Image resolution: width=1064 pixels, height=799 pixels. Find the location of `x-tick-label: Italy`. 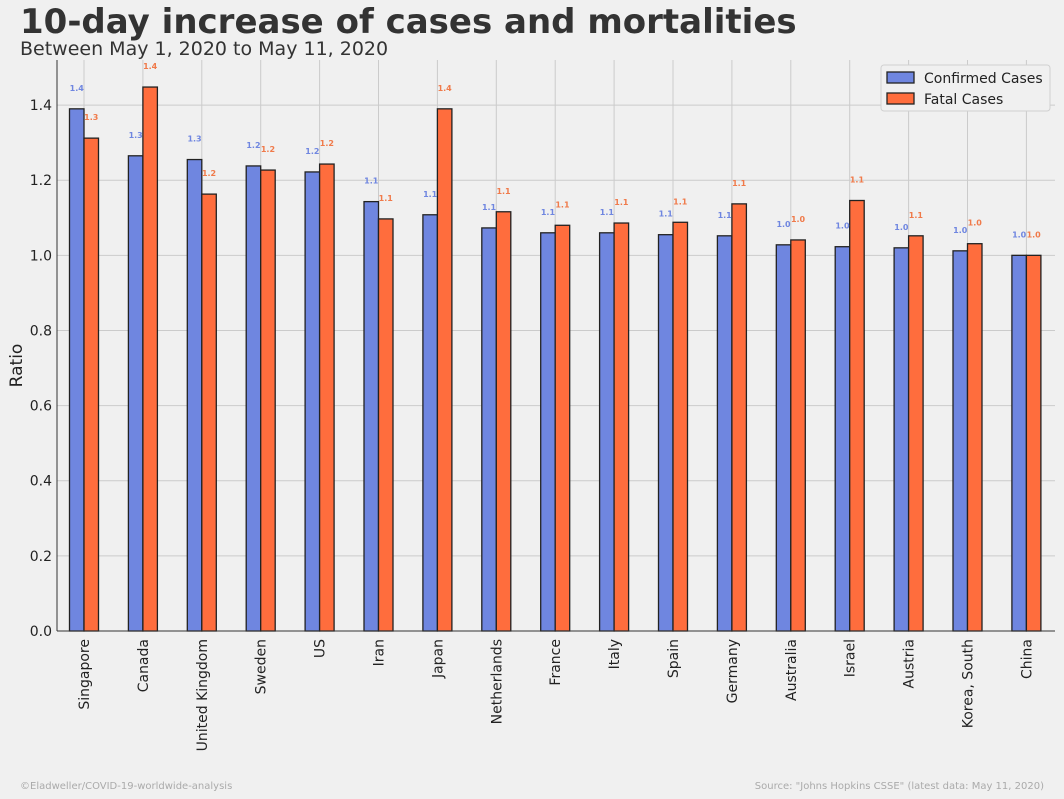

x-tick-label: Italy is located at coordinates (615, 654).